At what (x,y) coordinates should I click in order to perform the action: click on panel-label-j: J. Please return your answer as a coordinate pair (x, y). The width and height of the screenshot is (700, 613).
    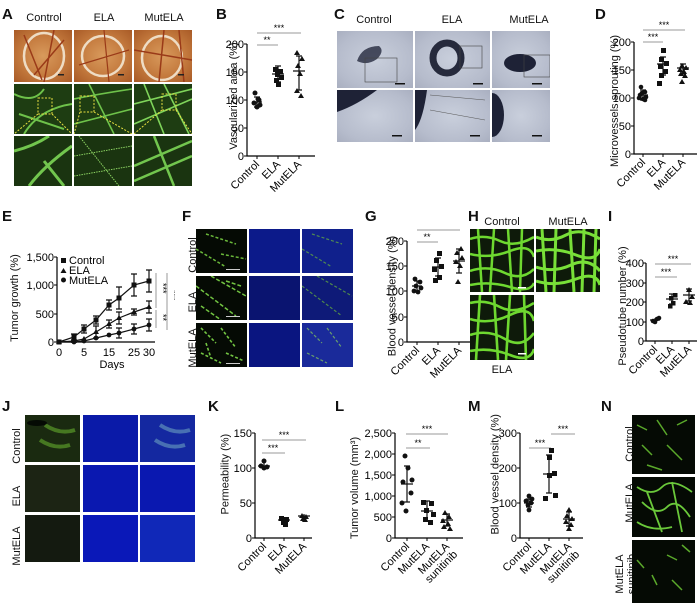
    Looking at the image, I should click on (6, 406).